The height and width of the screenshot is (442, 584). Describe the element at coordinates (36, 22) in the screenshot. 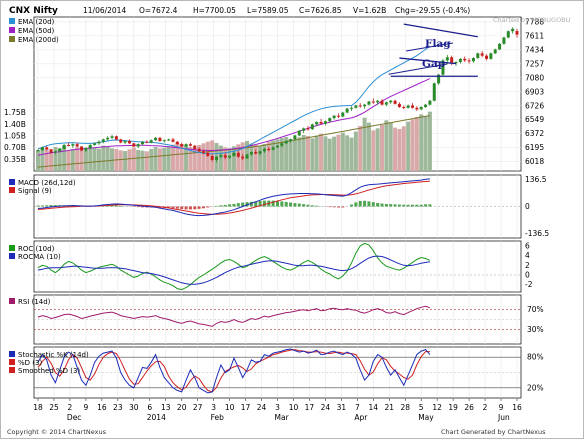

I see `legend-ema20: EMA (20d)` at that location.